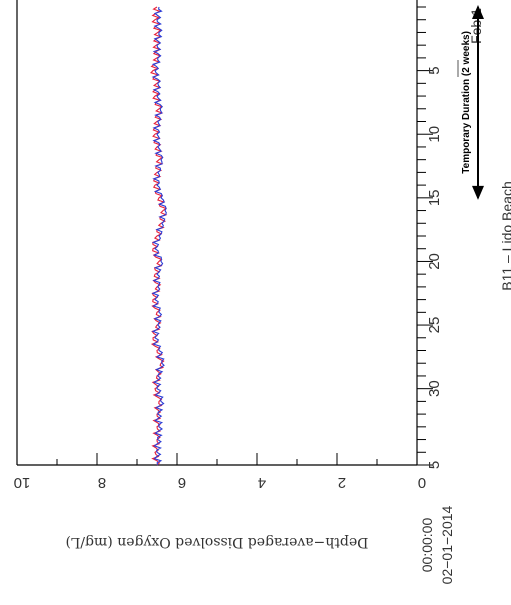 The width and height of the screenshot is (511, 605). I want to click on y-tick-label: 2, so click(342, 482).